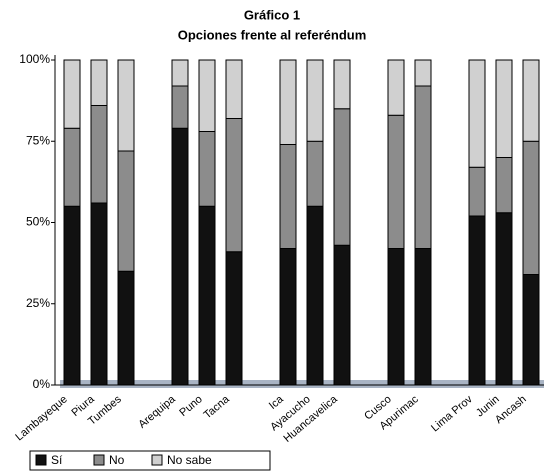  What do you see at coordinates (38, 140) in the screenshot?
I see `y-tick-label: 75%` at bounding box center [38, 140].